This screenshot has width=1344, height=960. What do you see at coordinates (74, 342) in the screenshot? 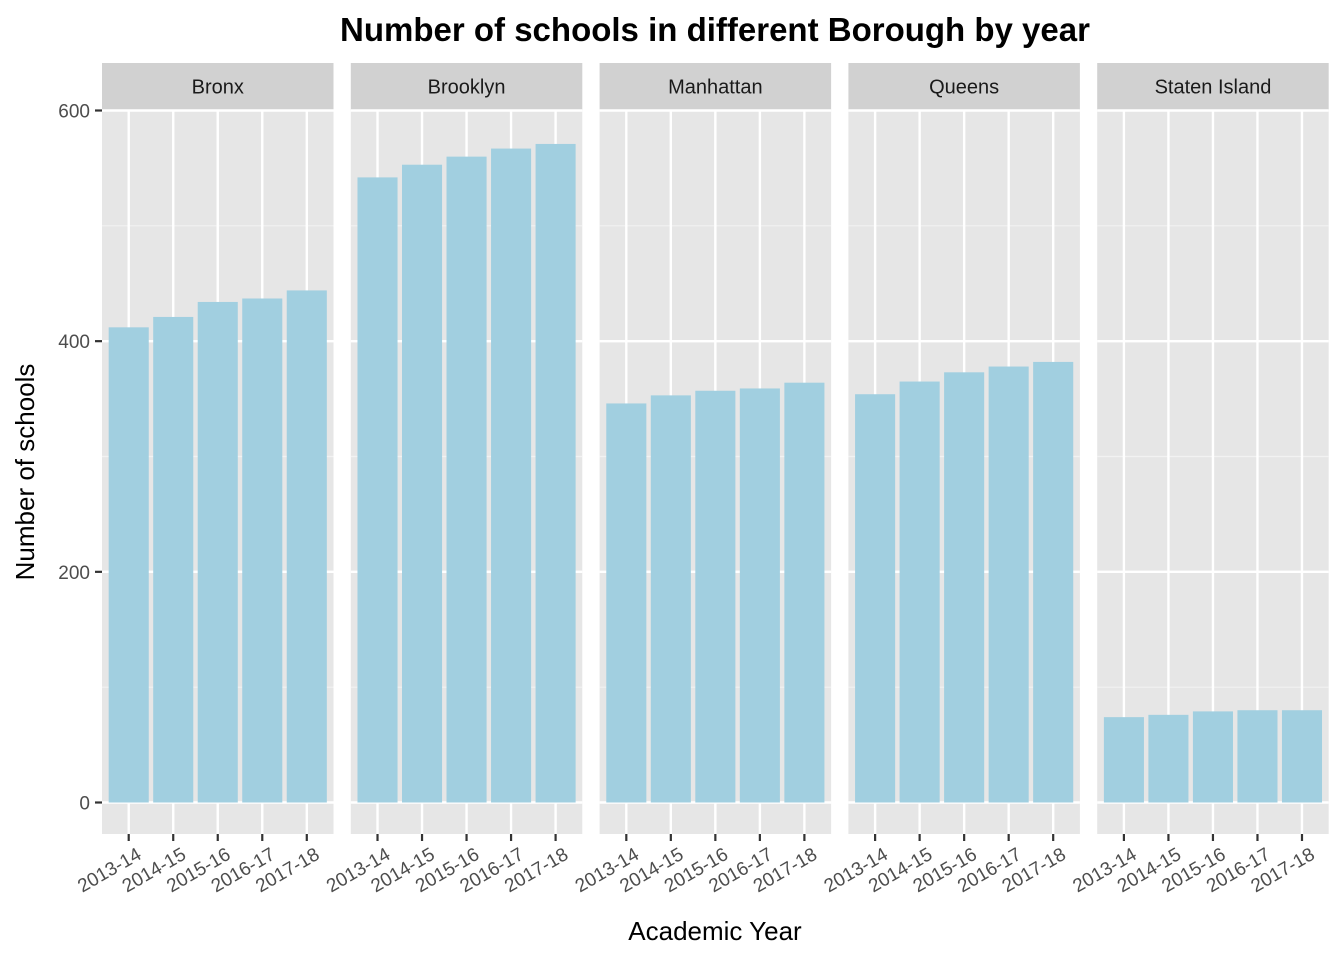
I see `y-tick-label: 400` at bounding box center [74, 342].